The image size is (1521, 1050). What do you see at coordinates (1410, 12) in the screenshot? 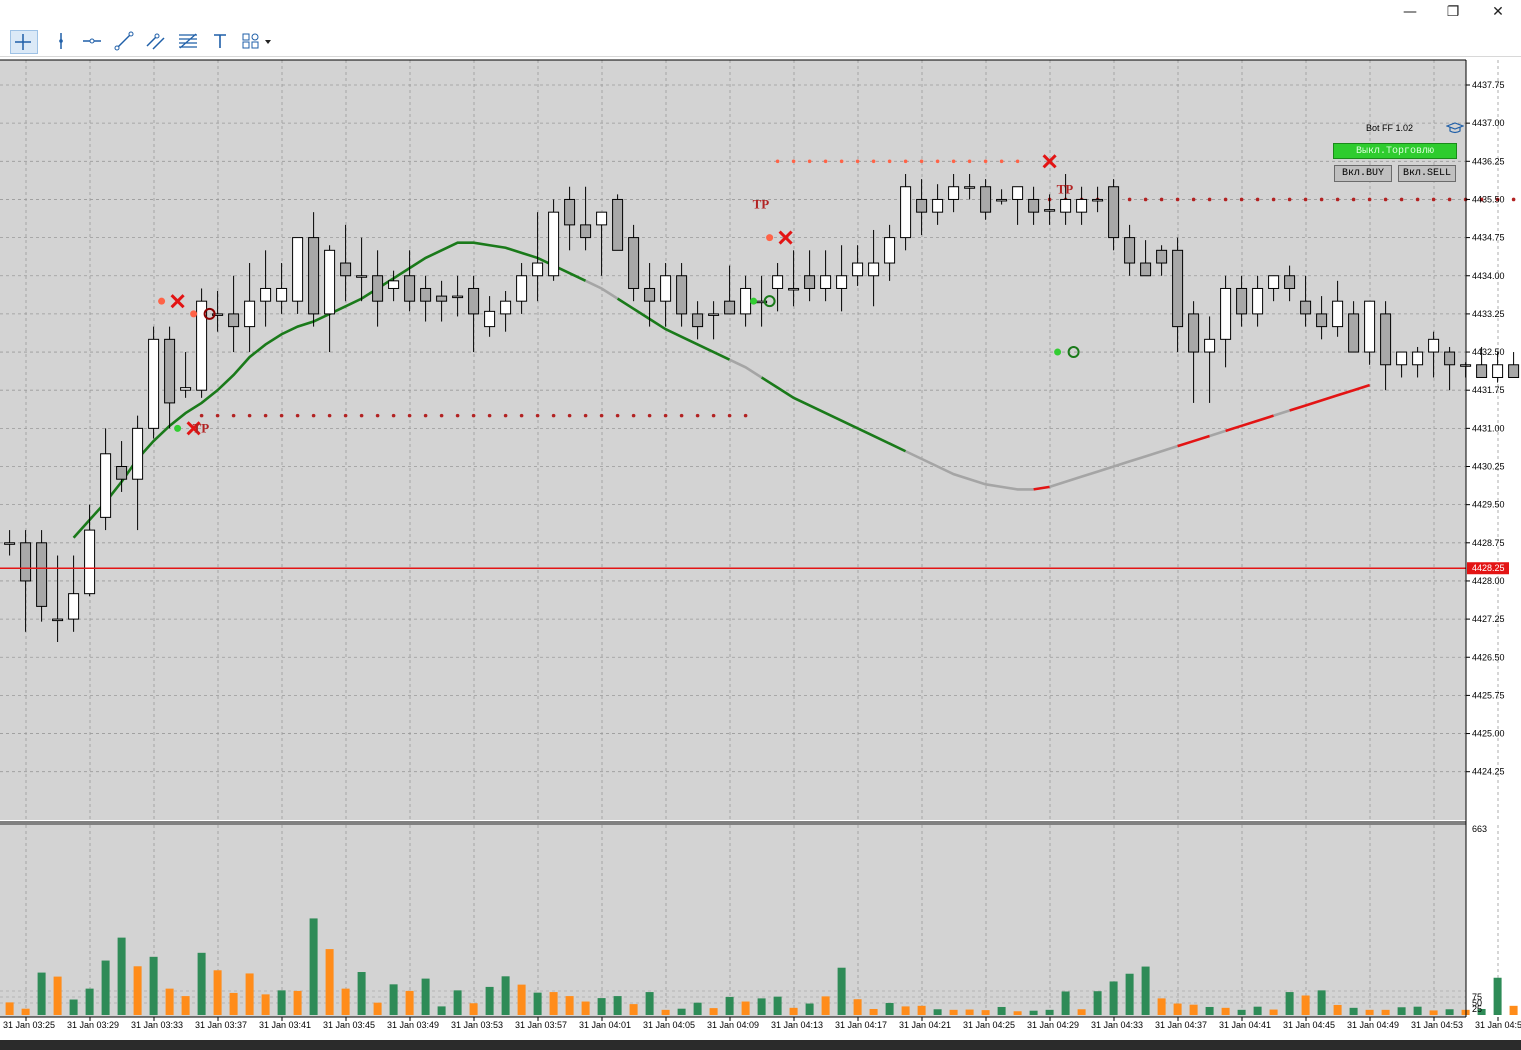
I see `minimize-button: —` at bounding box center [1410, 12].